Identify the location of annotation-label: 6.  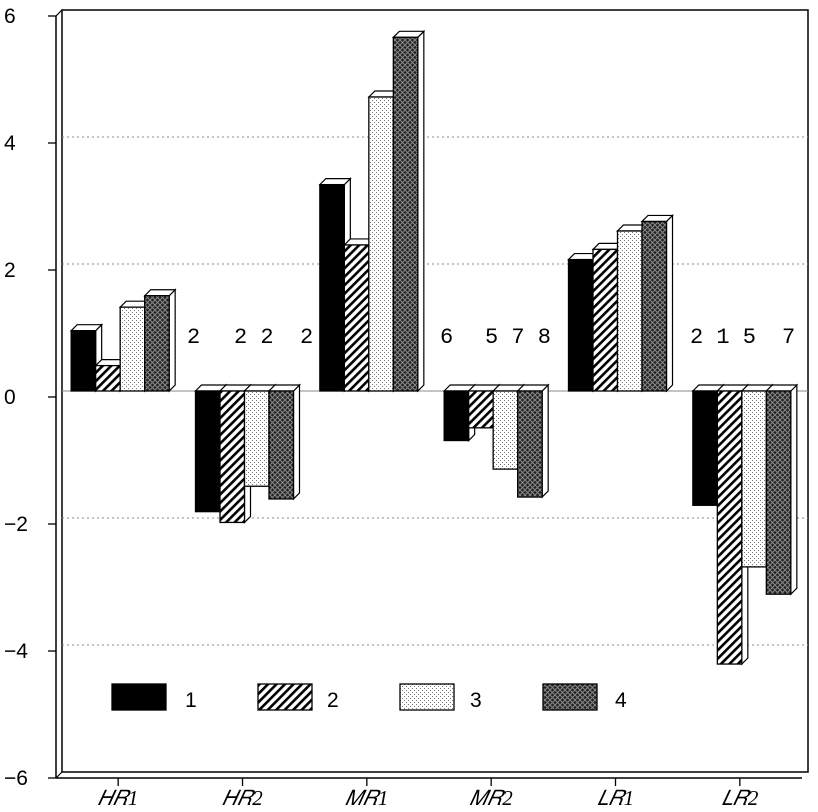
(446, 337).